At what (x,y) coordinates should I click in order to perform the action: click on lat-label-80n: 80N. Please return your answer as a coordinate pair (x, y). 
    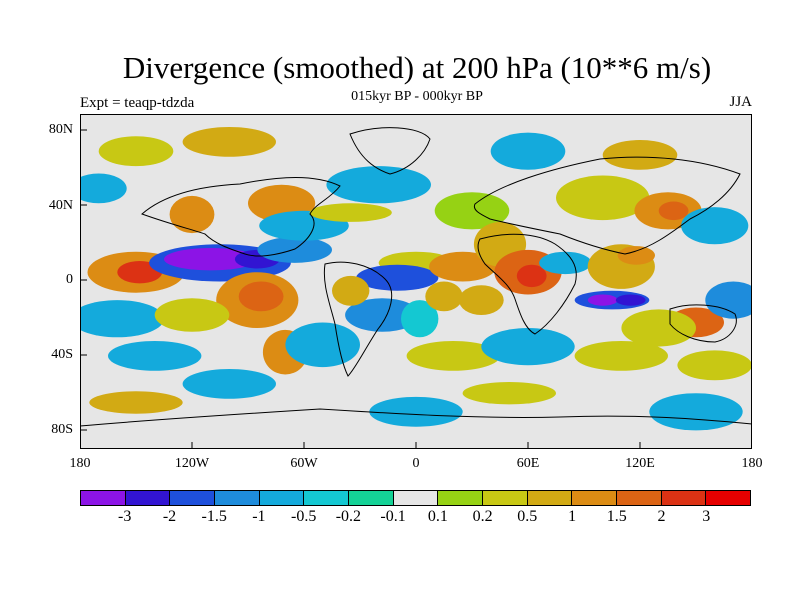
    Looking at the image, I should click on (60, 129).